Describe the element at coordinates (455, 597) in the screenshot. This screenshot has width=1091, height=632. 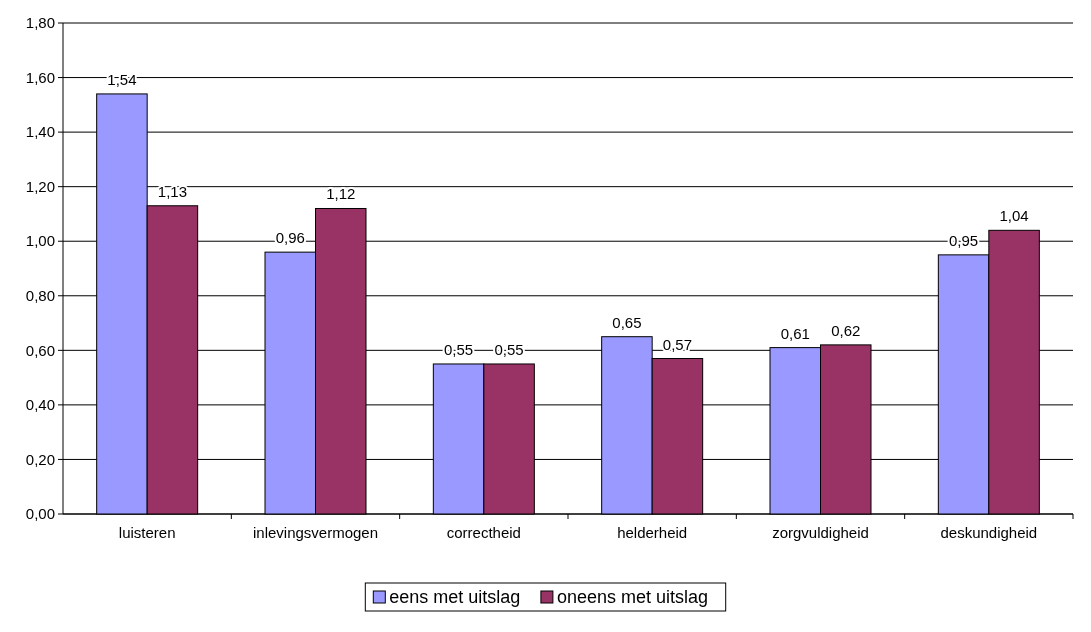
I see `legend-label: eens met uitslag` at that location.